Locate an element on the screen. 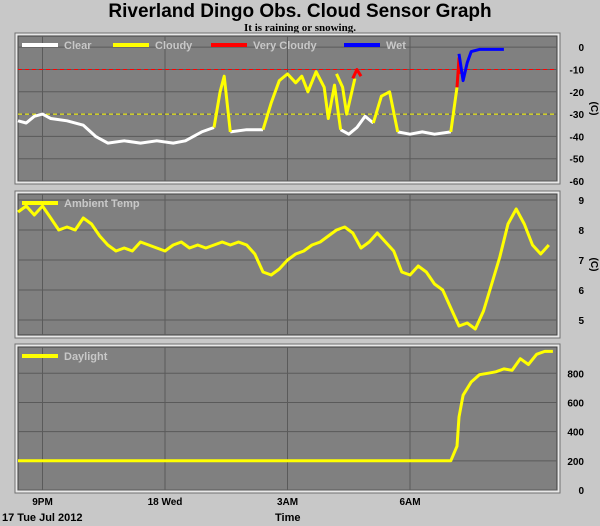  y-tick-label: 6 is located at coordinates (581, 291).